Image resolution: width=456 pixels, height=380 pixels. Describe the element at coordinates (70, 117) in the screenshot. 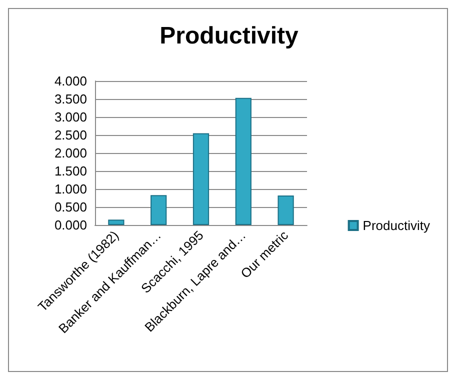

I see `y-tick-label: 3.000` at that location.